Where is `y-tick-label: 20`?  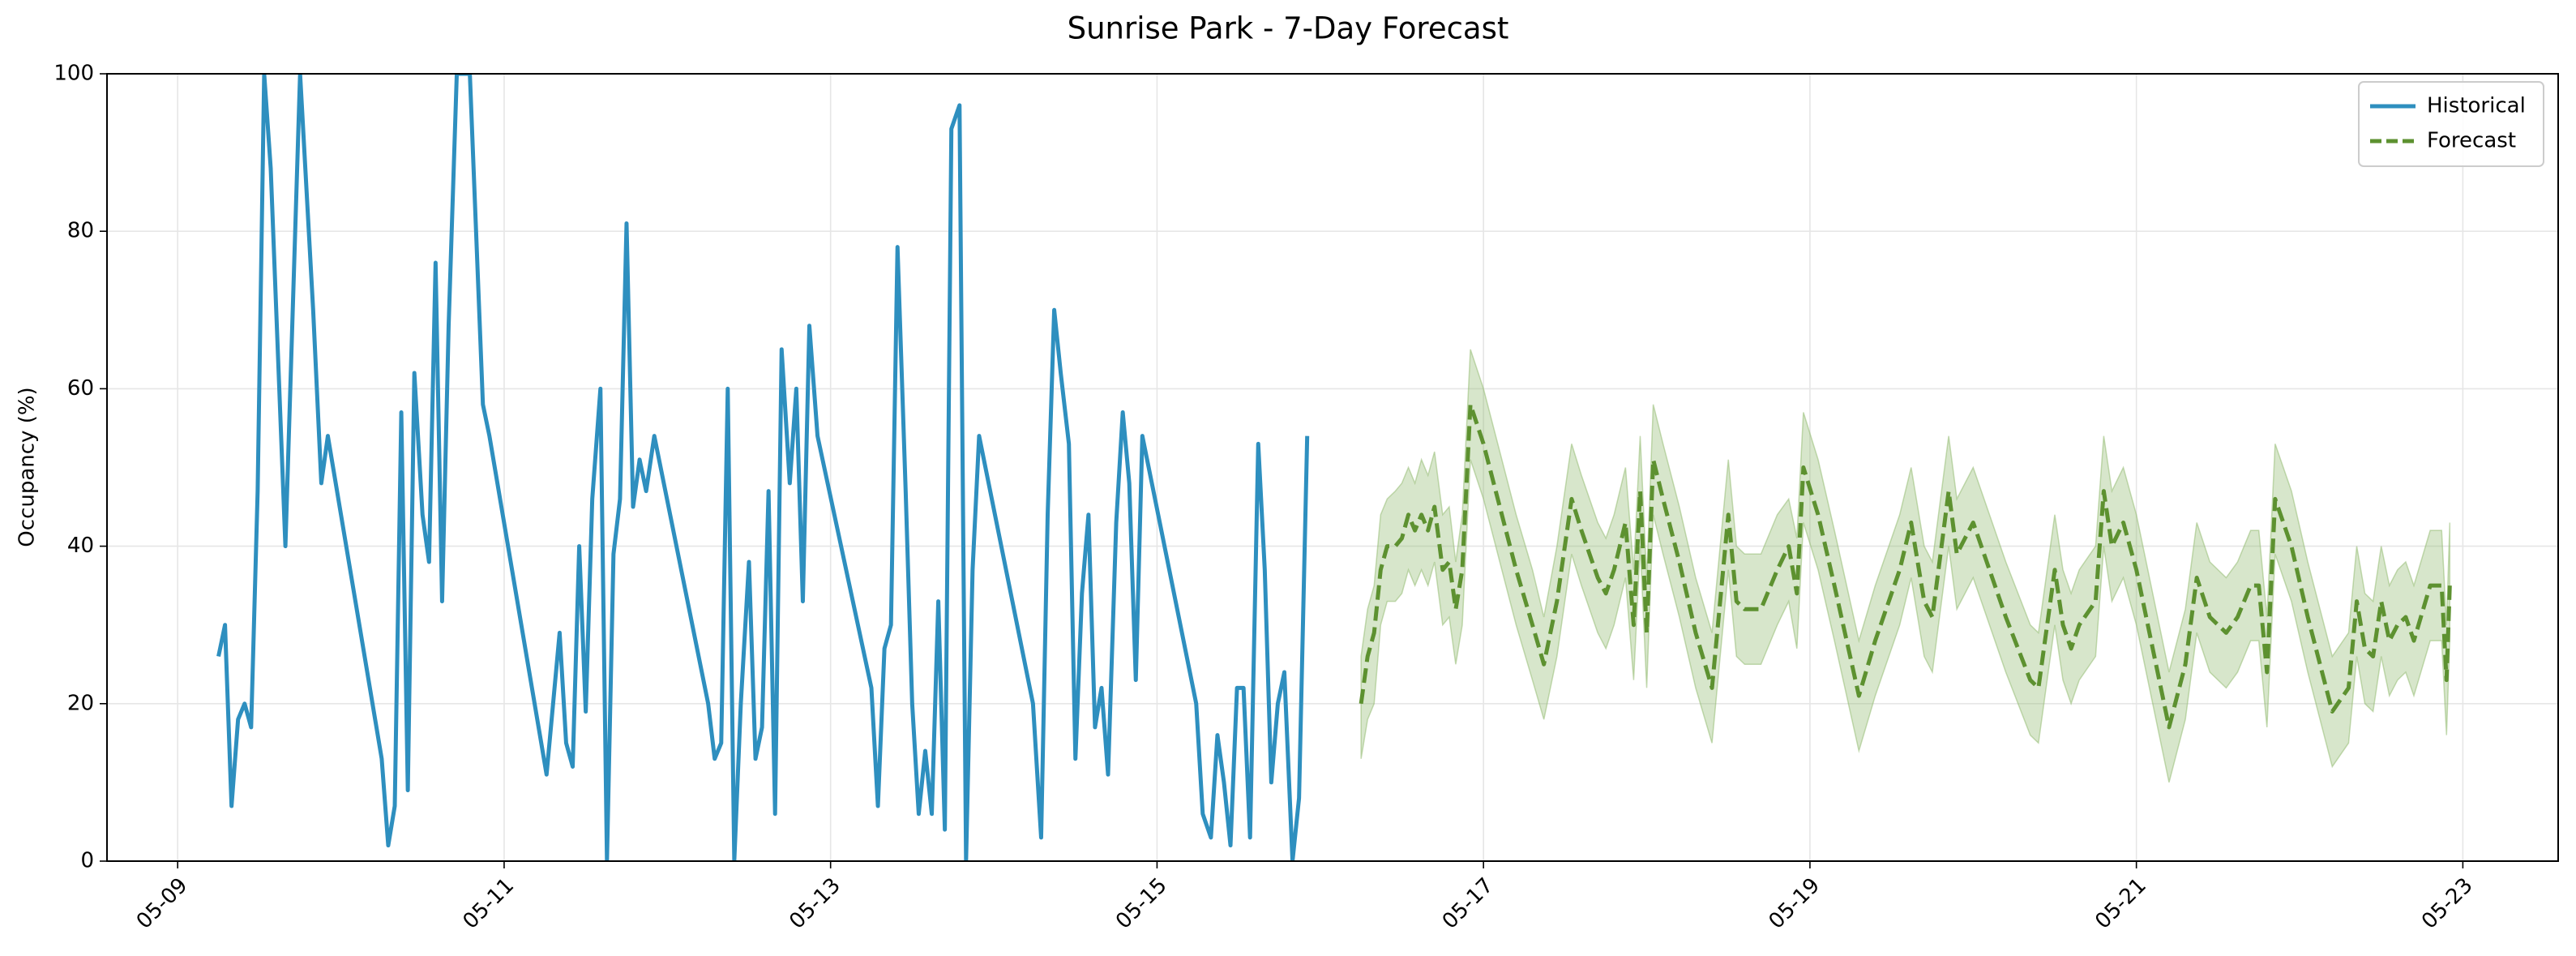
y-tick-label: 20 is located at coordinates (80, 703).